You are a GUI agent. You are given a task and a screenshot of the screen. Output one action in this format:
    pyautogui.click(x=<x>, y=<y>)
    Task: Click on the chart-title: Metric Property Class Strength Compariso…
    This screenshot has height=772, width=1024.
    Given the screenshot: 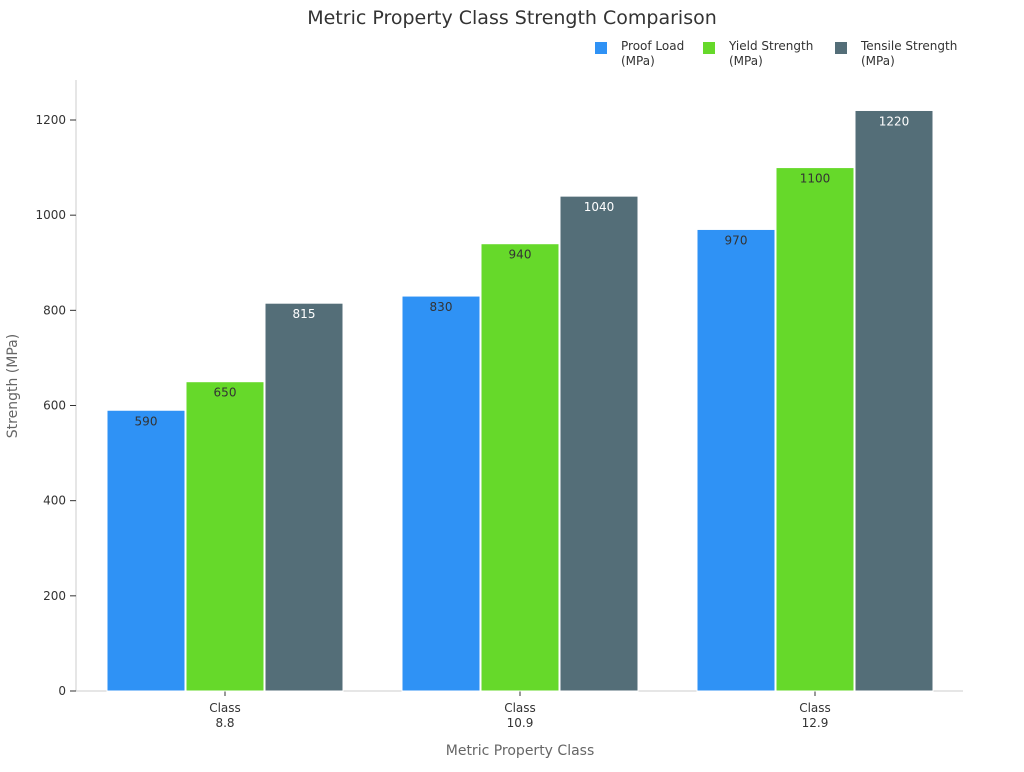 What is the action you would take?
    pyautogui.click(x=512, y=18)
    